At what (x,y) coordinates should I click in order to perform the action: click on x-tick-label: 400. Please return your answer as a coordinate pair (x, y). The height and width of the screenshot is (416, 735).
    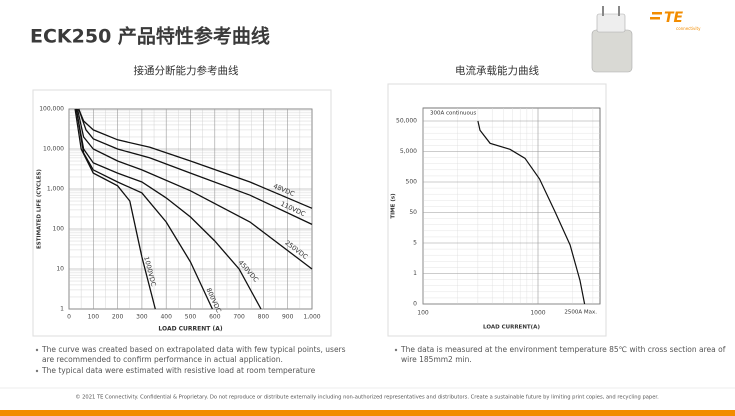
    Looking at the image, I should click on (166, 317).